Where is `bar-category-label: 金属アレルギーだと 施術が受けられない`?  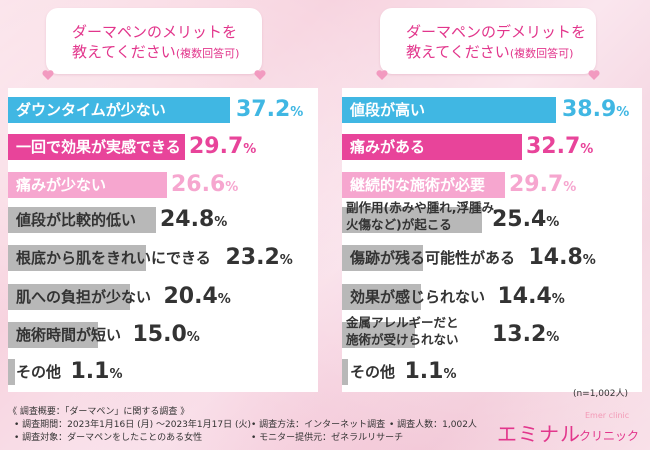 bar-category-label: 金属アレルギーだと 施術が受けられない is located at coordinates (402, 331).